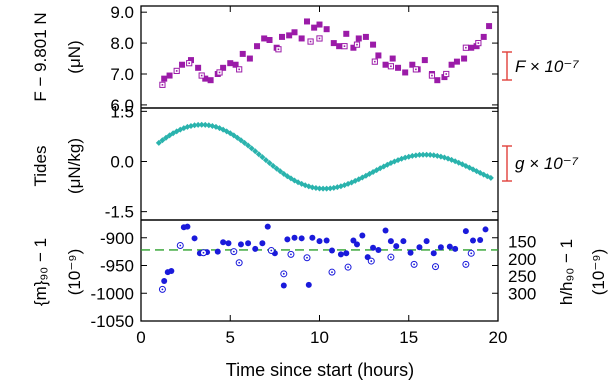 This screenshot has height=383, width=610. Describe the element at coordinates (74, 272) in the screenshot. I see `bottom-ylabel-line2: (10⁻⁹)` at that location.